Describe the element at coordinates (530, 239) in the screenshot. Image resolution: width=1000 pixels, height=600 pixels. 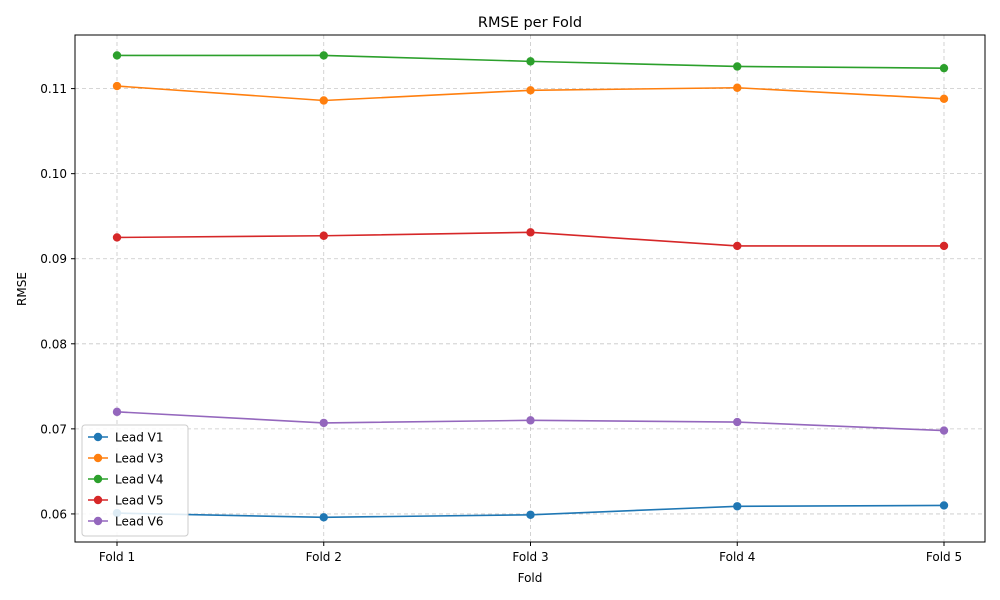
I see `series-lead-v5` at that location.